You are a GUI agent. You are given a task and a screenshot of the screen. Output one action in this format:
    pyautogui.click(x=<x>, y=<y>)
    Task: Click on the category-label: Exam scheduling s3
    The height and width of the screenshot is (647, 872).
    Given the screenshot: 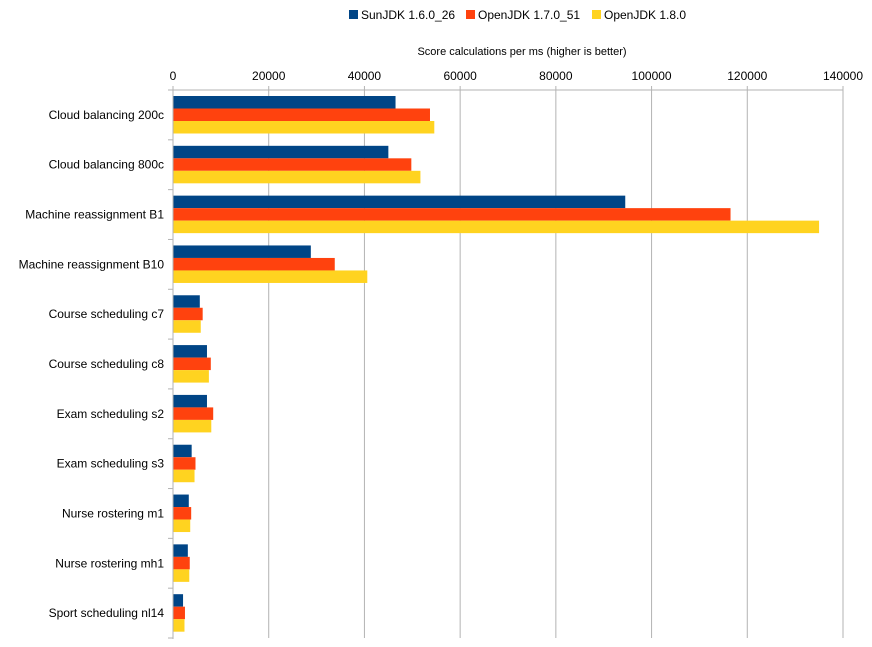 What is the action you would take?
    pyautogui.click(x=111, y=464)
    